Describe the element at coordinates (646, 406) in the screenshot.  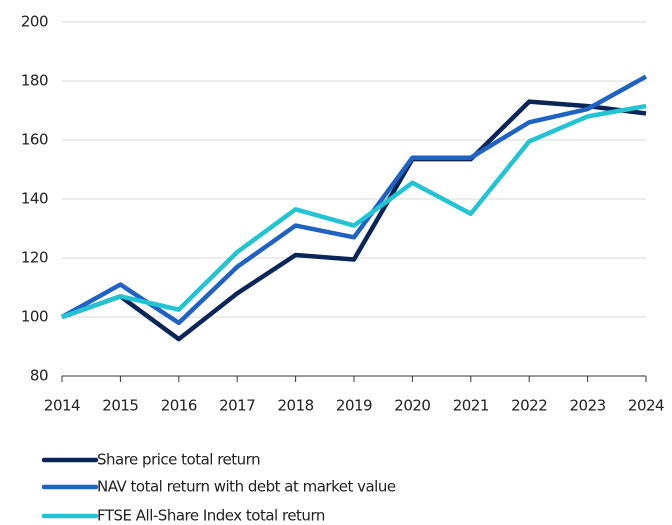
I see `x-tick-label: 2024` at that location.